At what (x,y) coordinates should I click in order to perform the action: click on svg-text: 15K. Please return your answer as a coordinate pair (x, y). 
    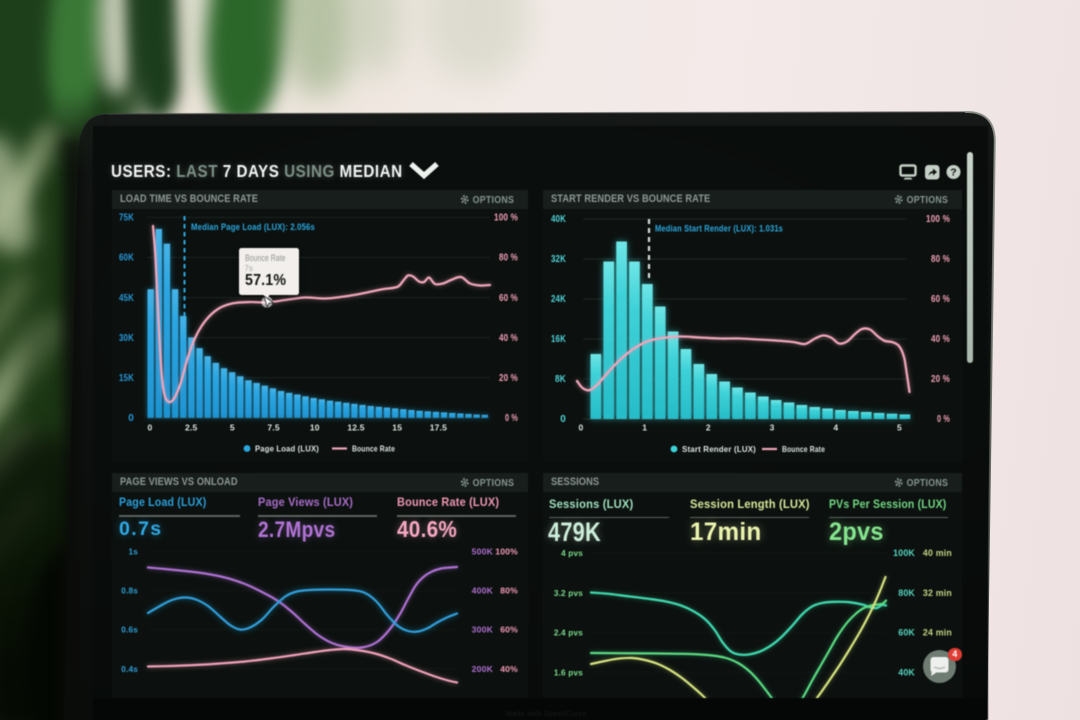
    Looking at the image, I should click on (126, 378).